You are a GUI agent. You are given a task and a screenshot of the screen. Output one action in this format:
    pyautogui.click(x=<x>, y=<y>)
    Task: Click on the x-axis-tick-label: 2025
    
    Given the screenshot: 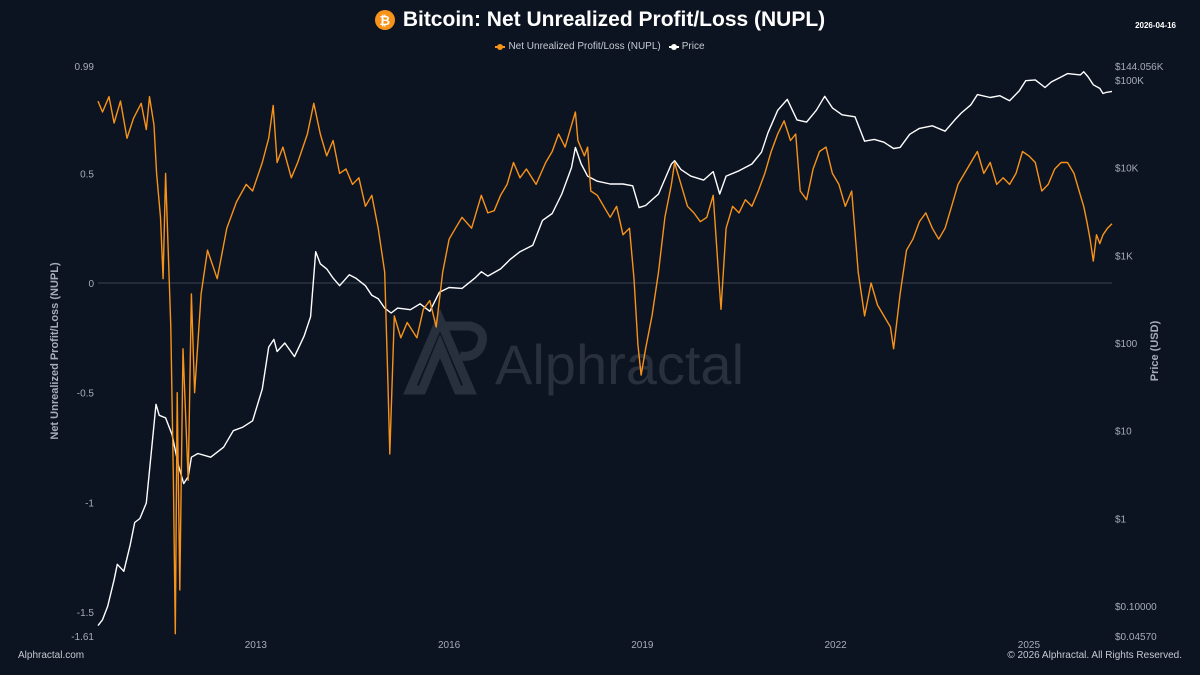 What is the action you would take?
    pyautogui.click(x=1029, y=645)
    